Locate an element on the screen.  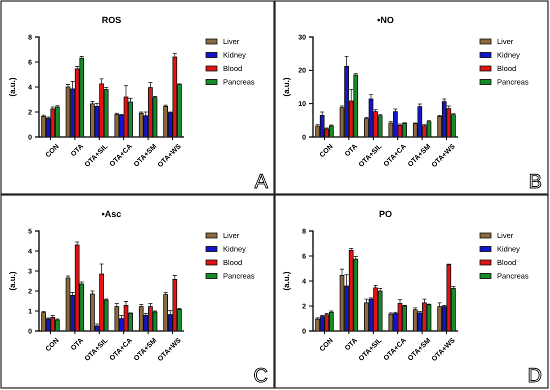
chart-title: •Asc is located at coordinates (112, 214).